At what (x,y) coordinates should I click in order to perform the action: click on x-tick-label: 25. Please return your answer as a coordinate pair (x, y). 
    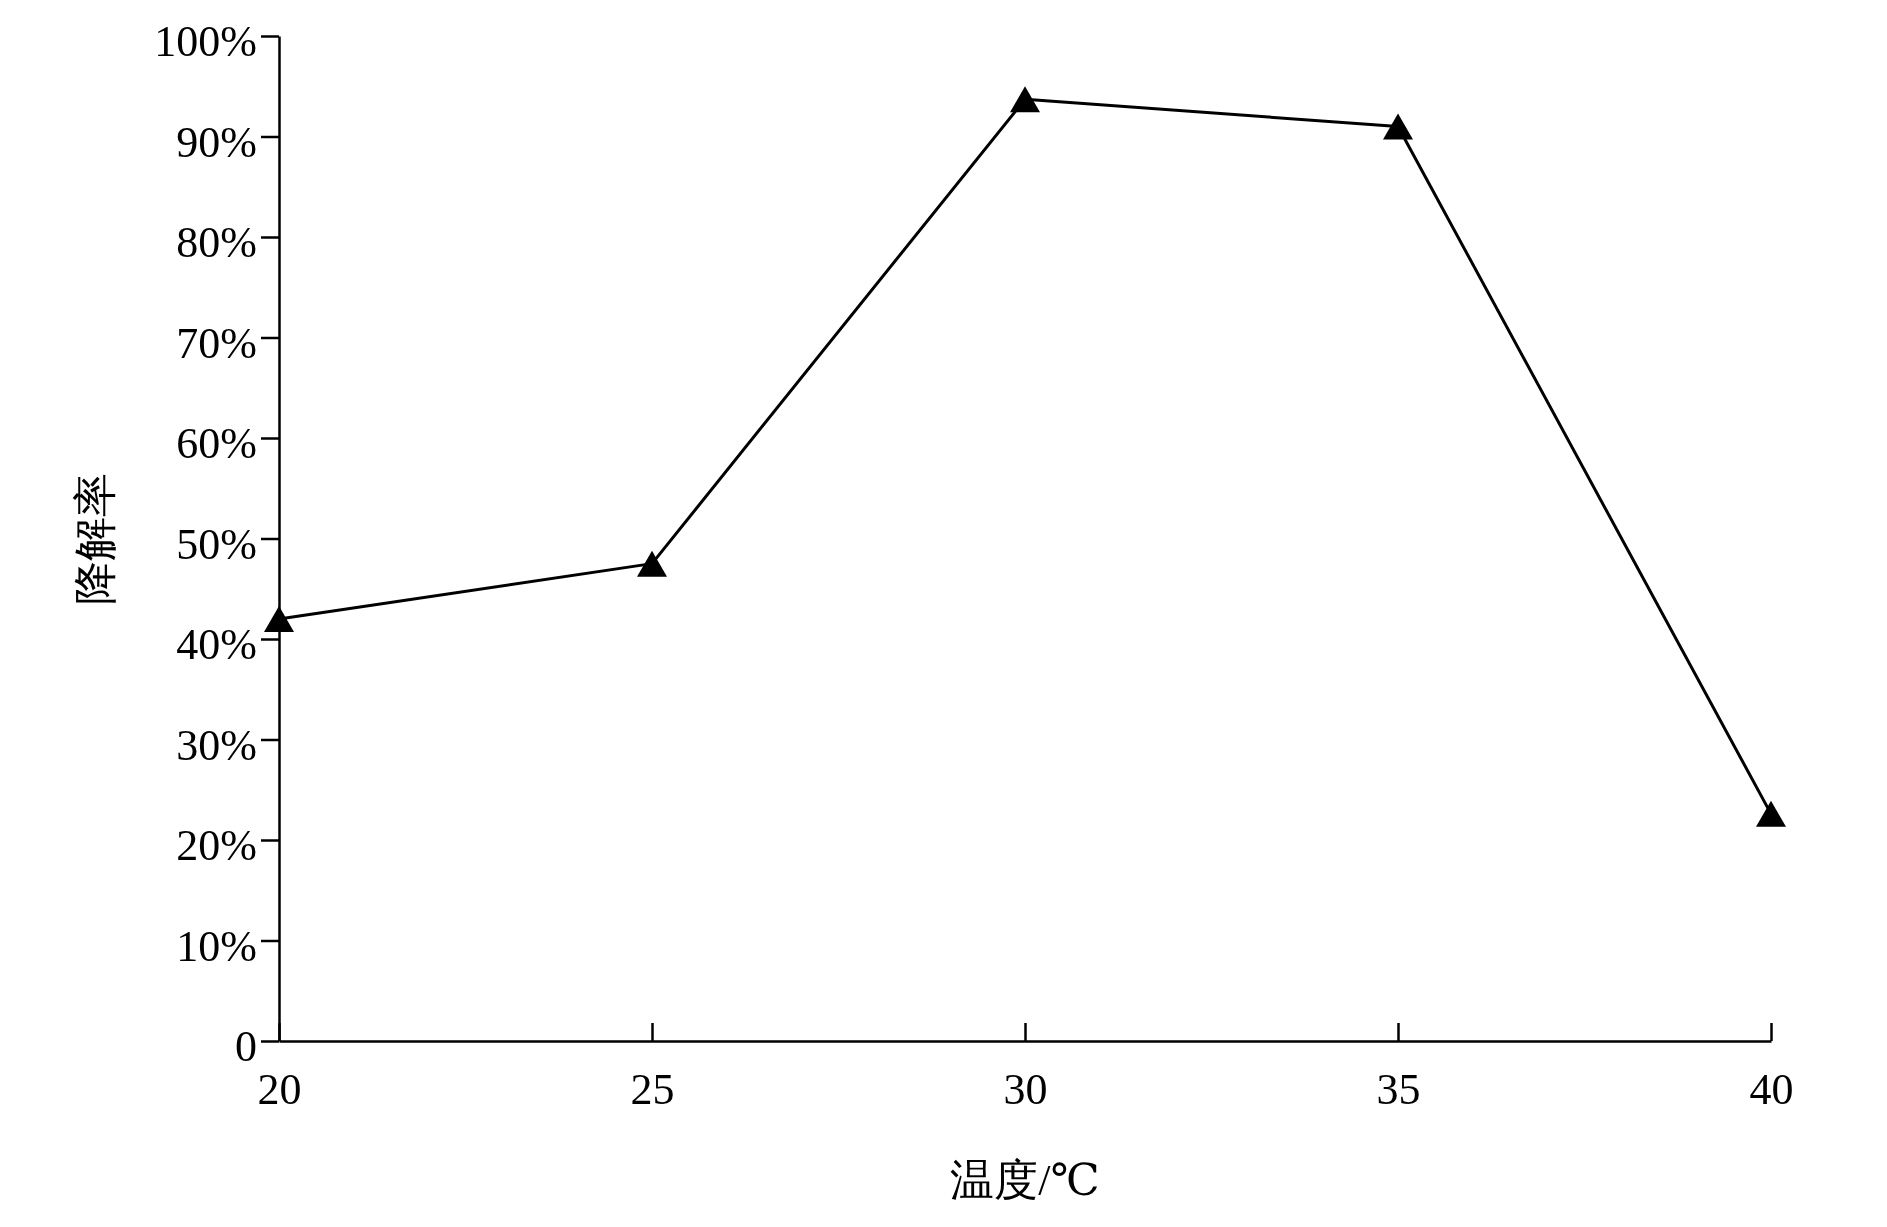
    Looking at the image, I should click on (652, 1089).